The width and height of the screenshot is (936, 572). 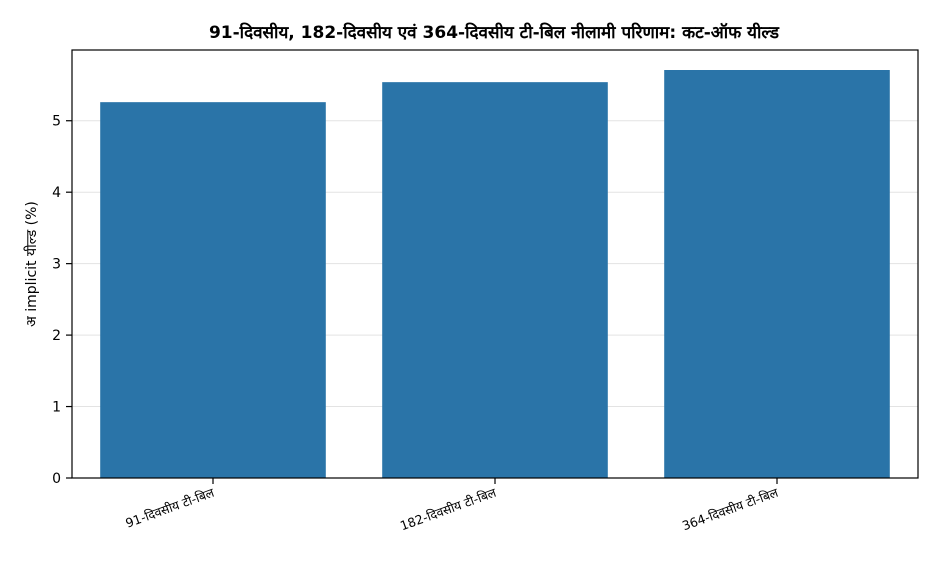 What do you see at coordinates (56, 408) in the screenshot?
I see `y-tick-label: 1` at bounding box center [56, 408].